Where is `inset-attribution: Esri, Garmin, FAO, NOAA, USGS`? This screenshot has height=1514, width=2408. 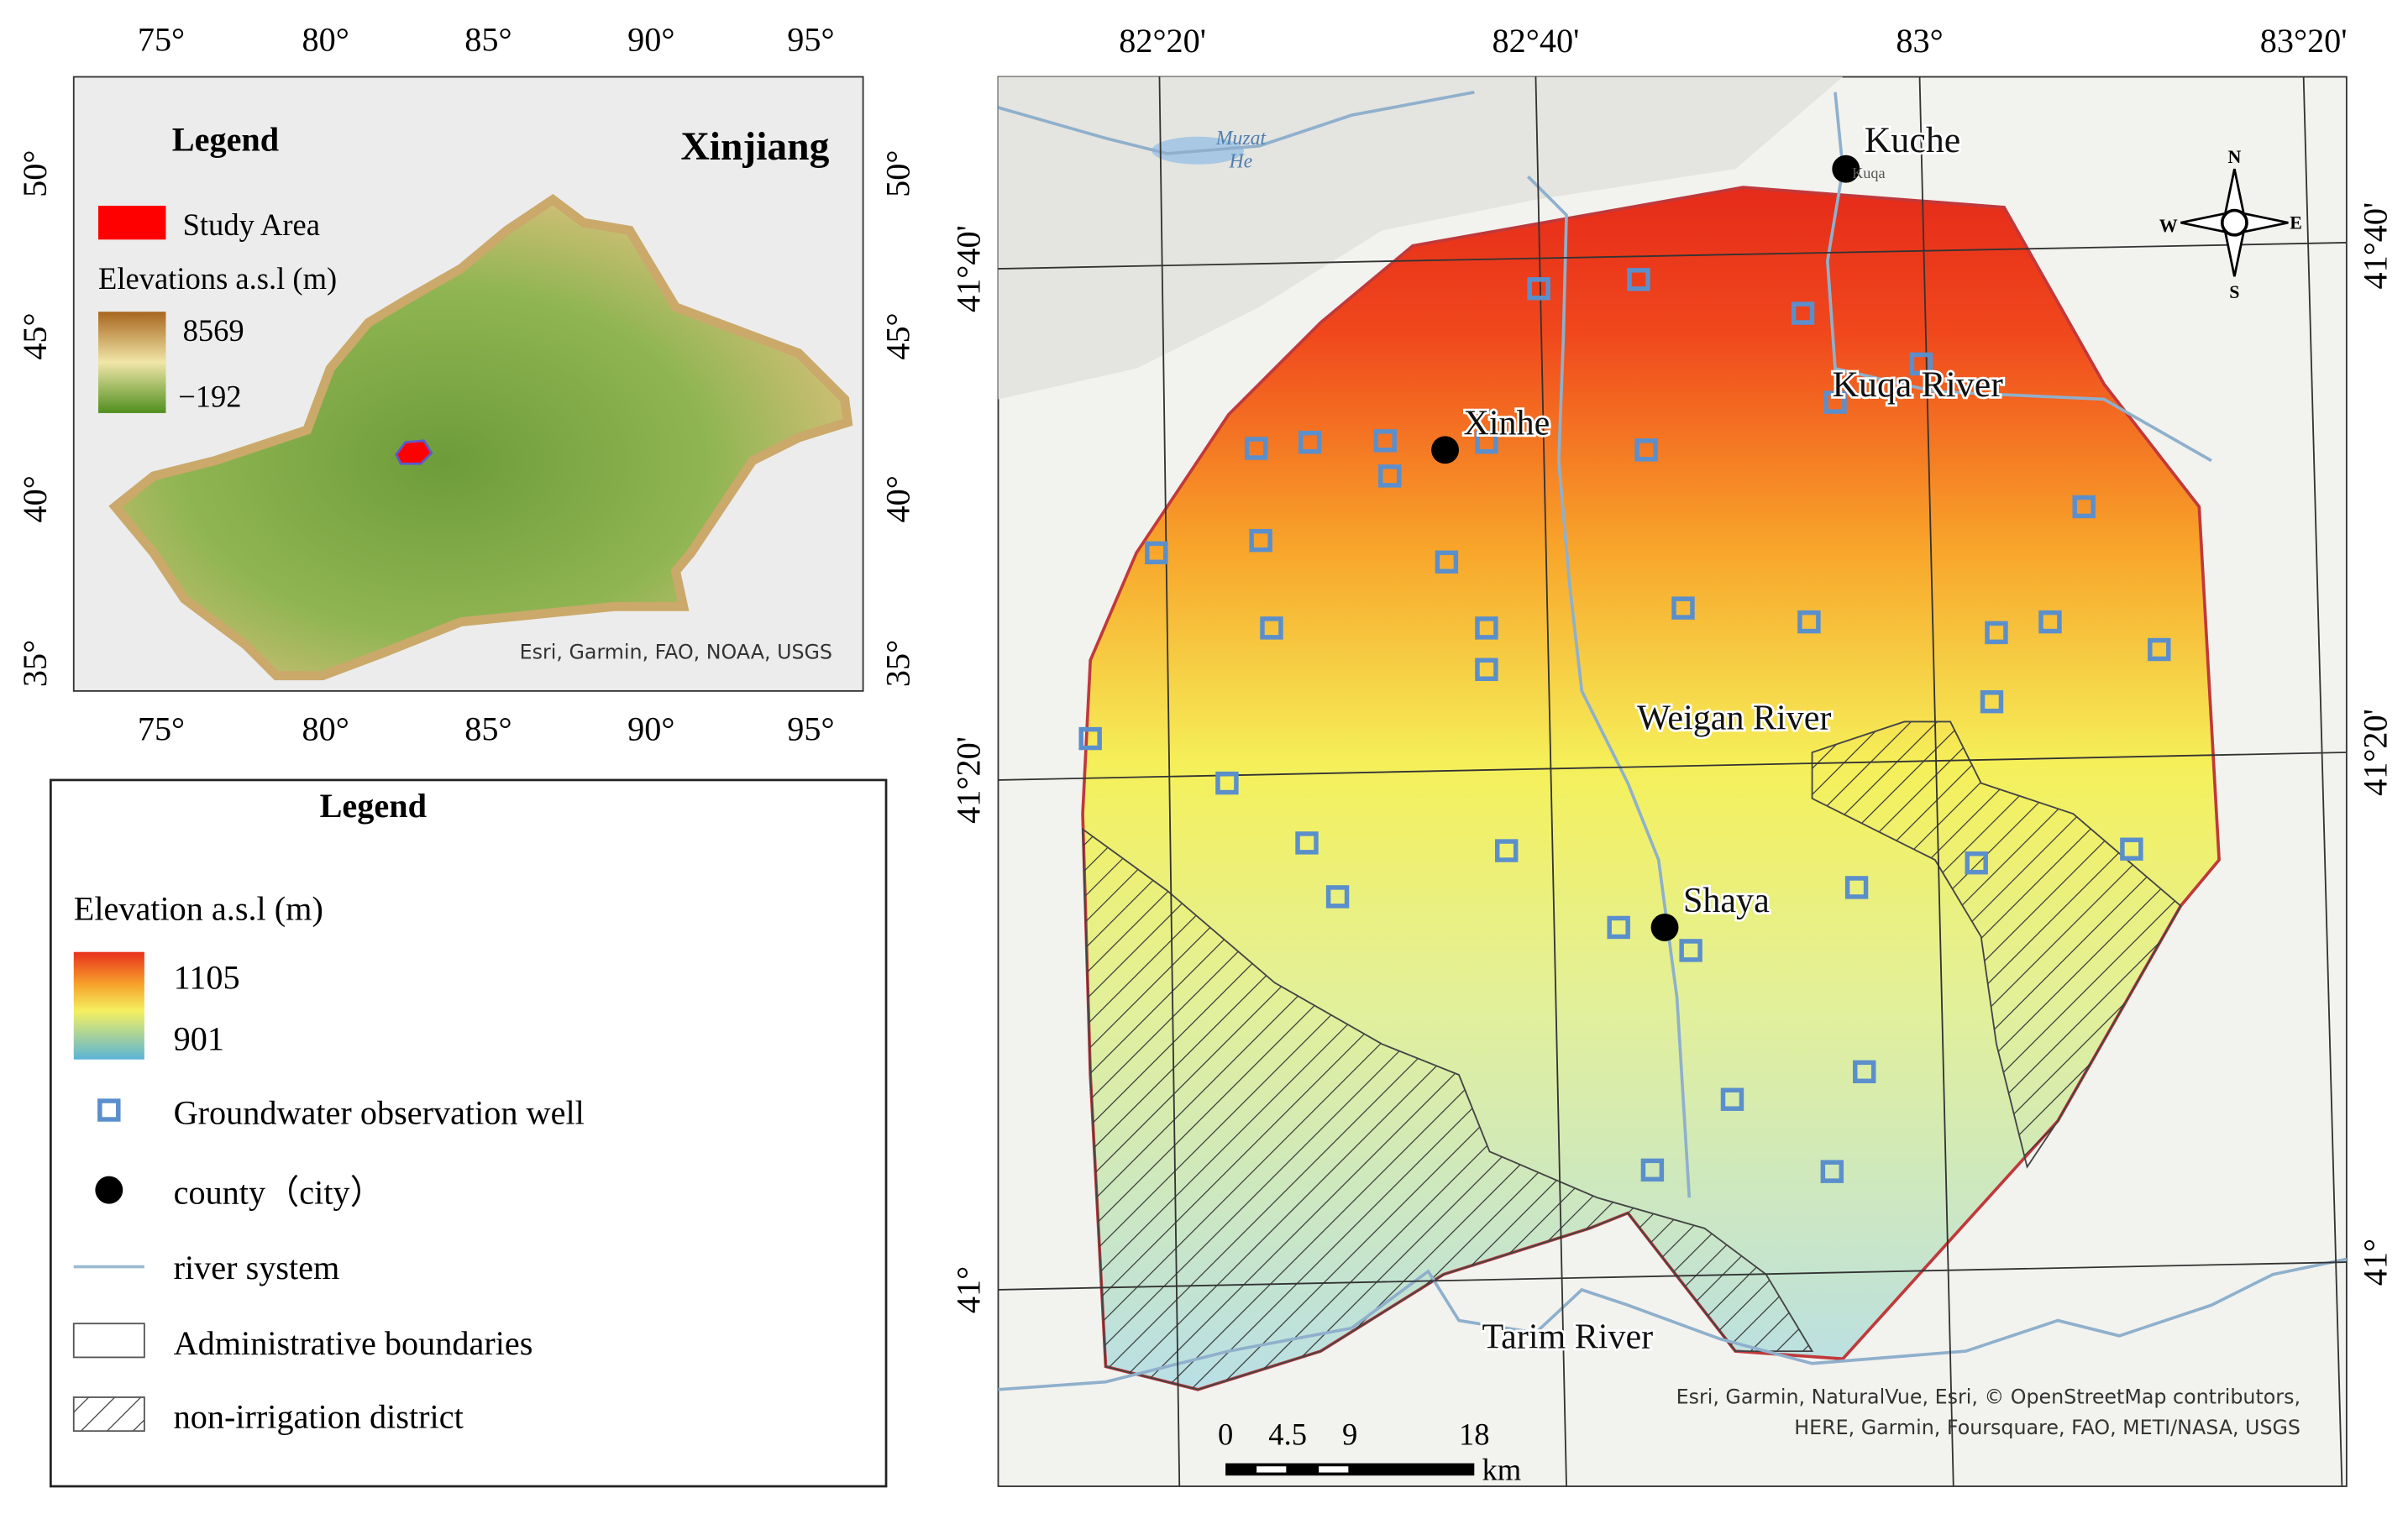 inset-attribution: Esri, Garmin, FAO, NOAA, USGS is located at coordinates (676, 651).